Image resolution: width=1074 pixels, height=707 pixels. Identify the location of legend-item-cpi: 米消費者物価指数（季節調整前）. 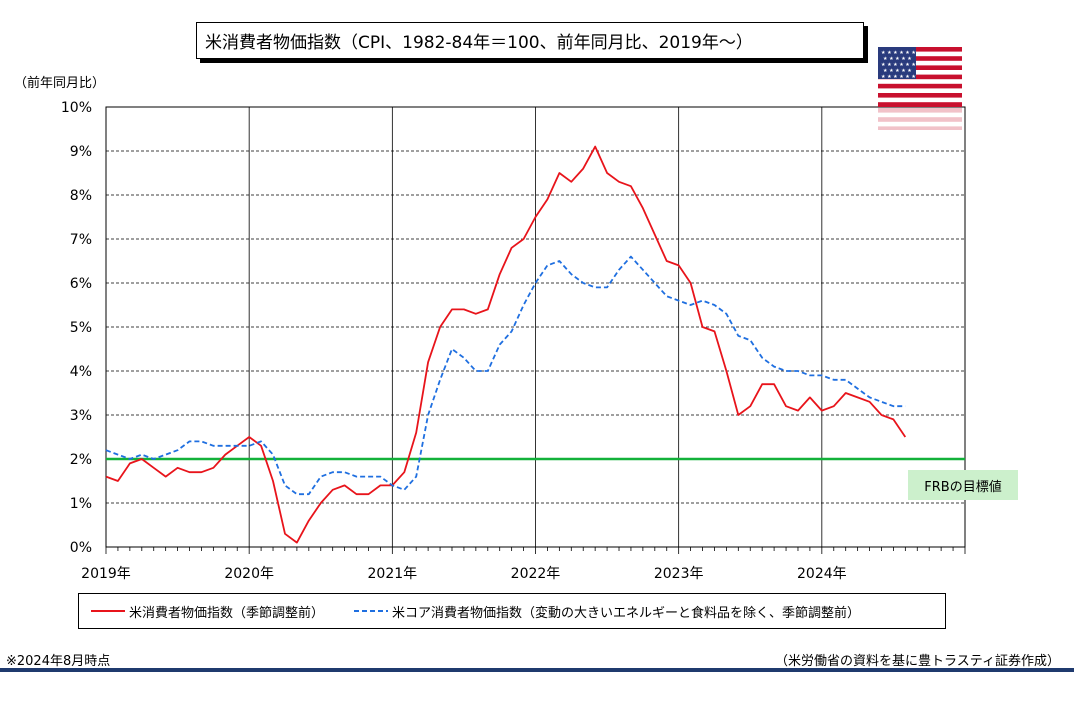
(207, 611).